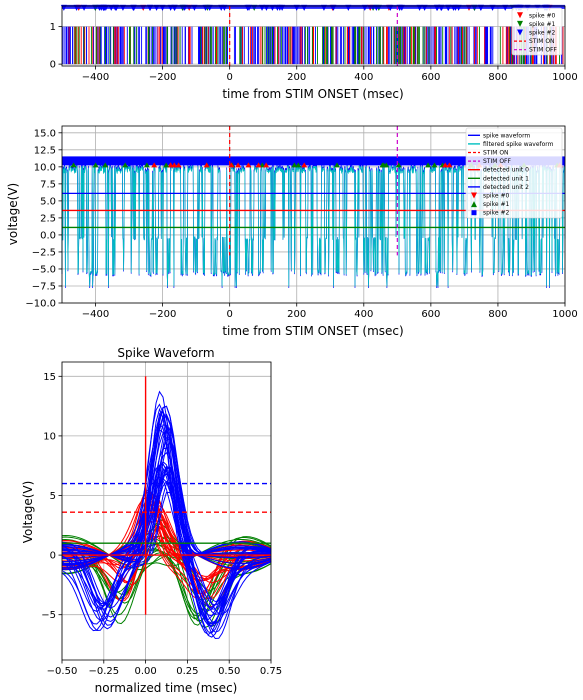  I want to click on legend-label: filtered spike waveform, so click(518, 144).